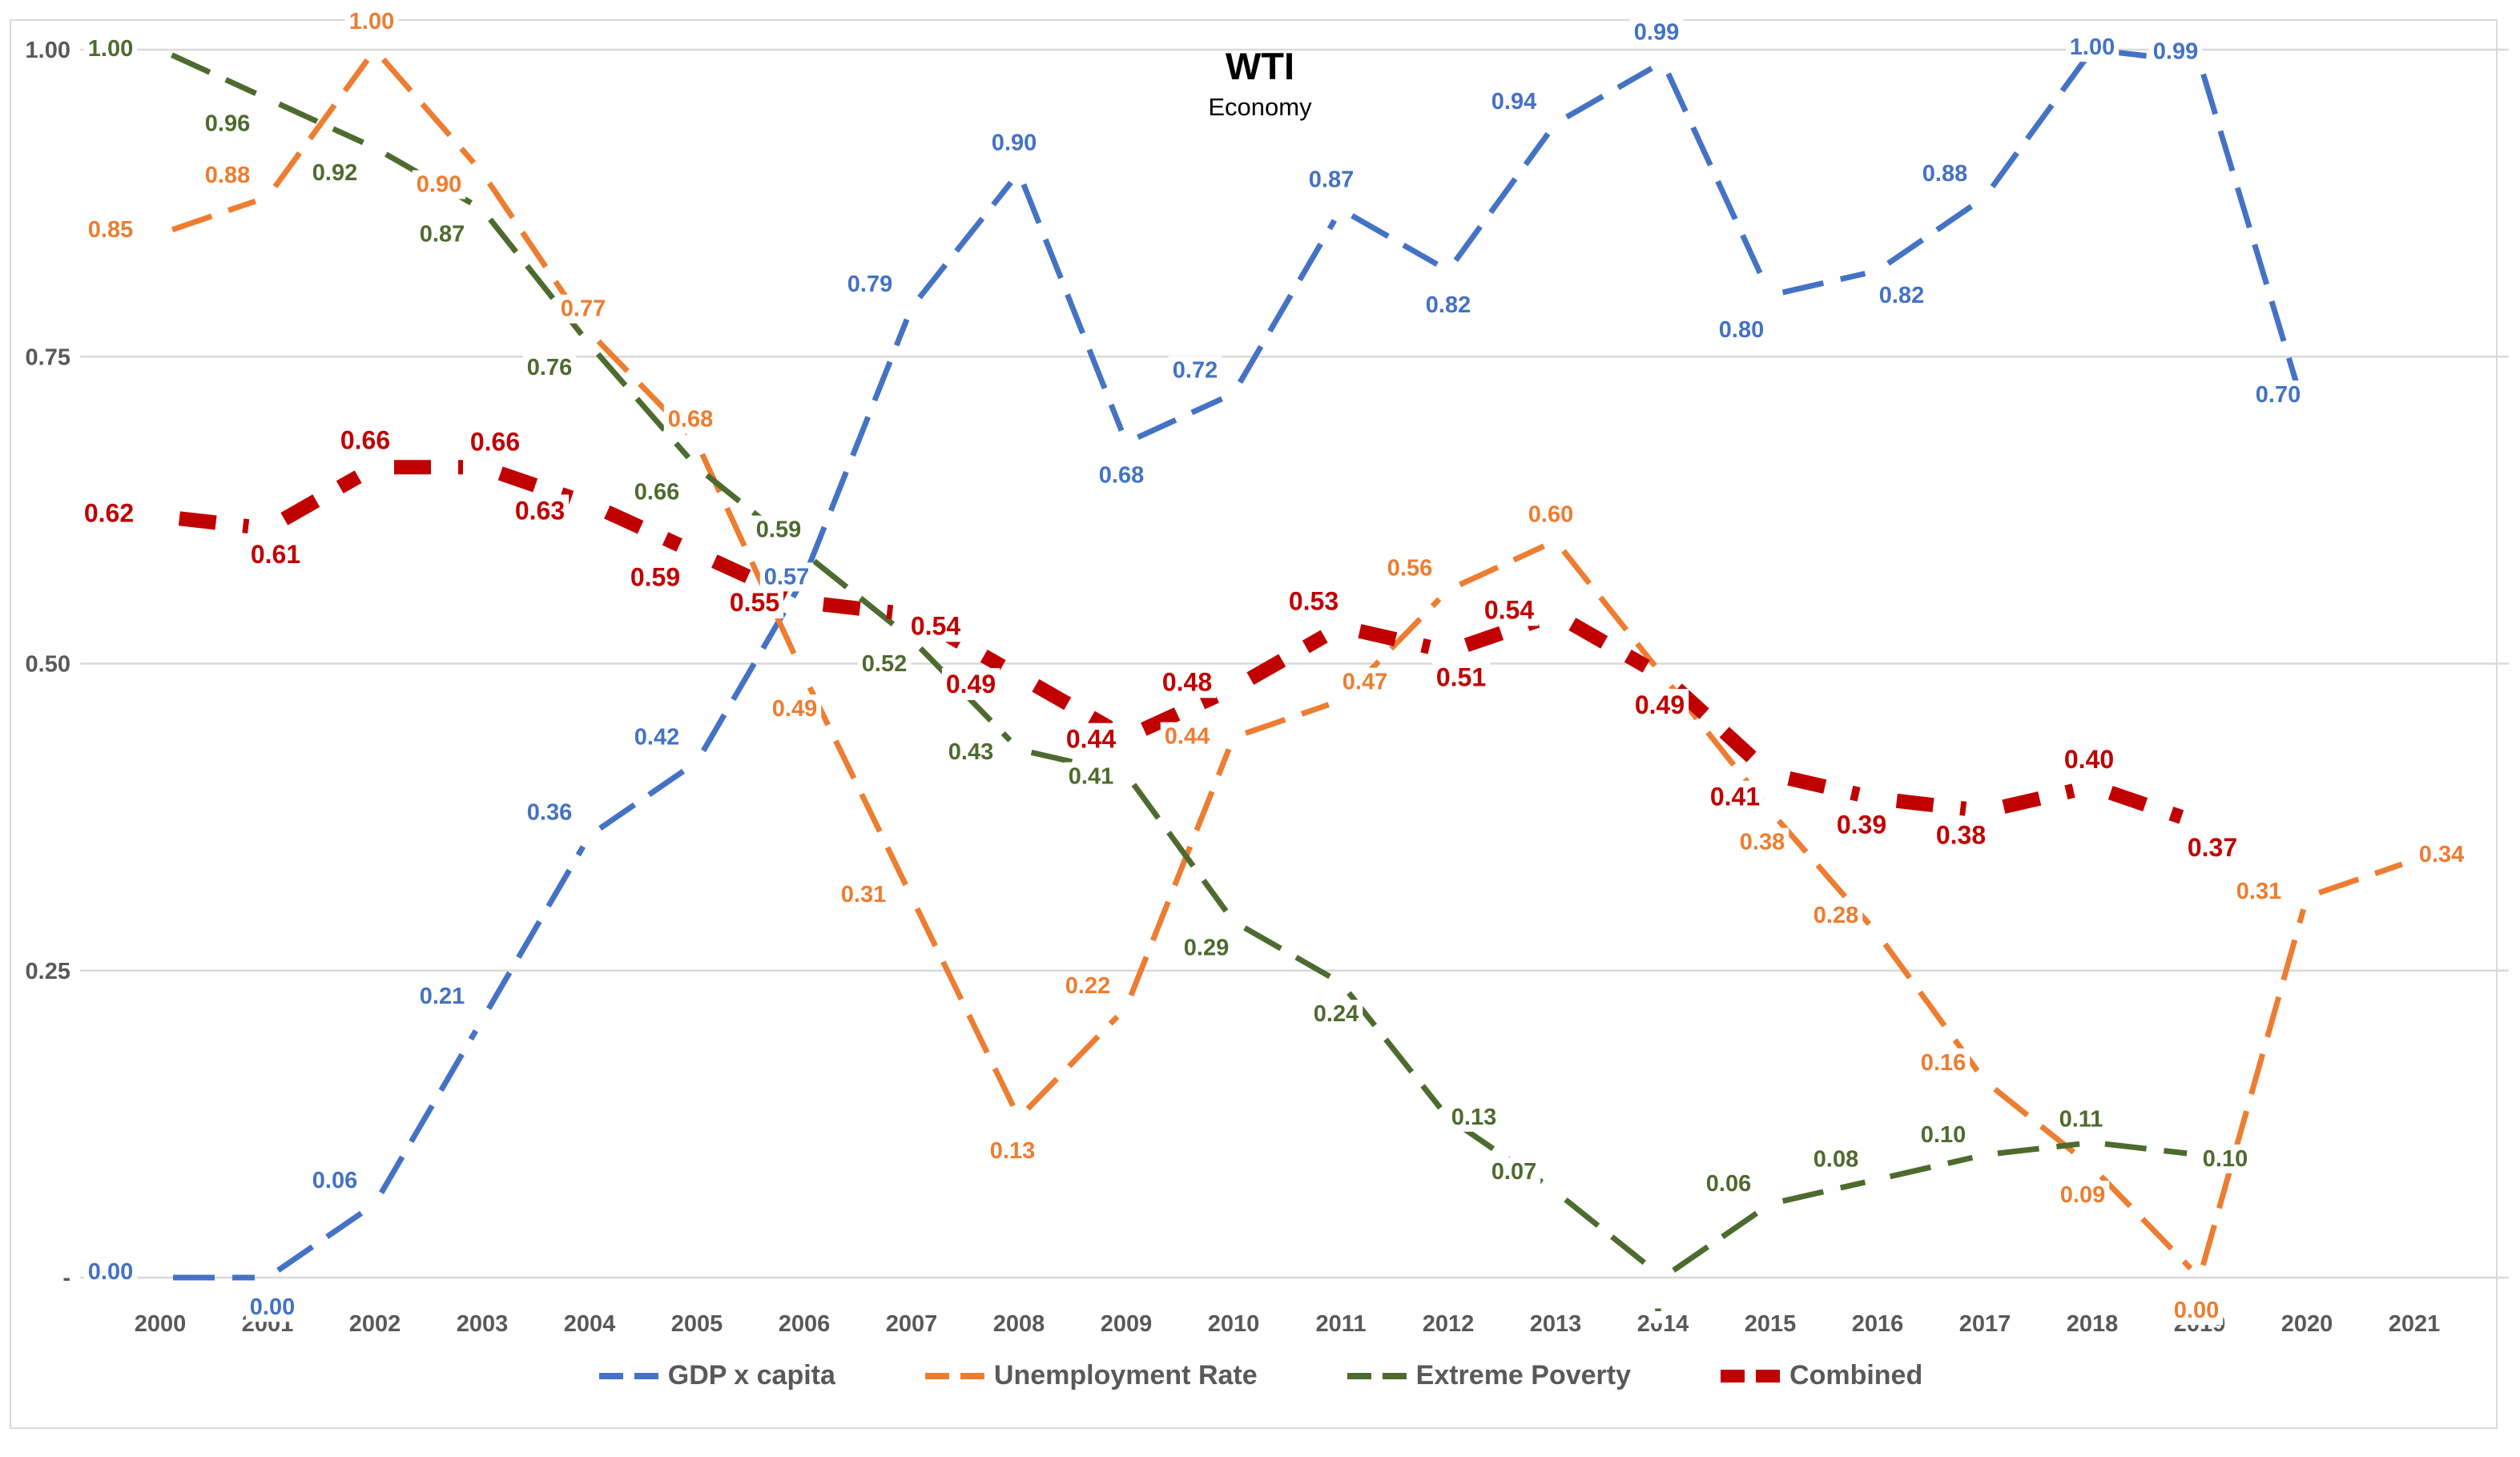 The image size is (2520, 1457). Describe the element at coordinates (1556, 1324) in the screenshot. I see `svg-text: 2013` at that location.